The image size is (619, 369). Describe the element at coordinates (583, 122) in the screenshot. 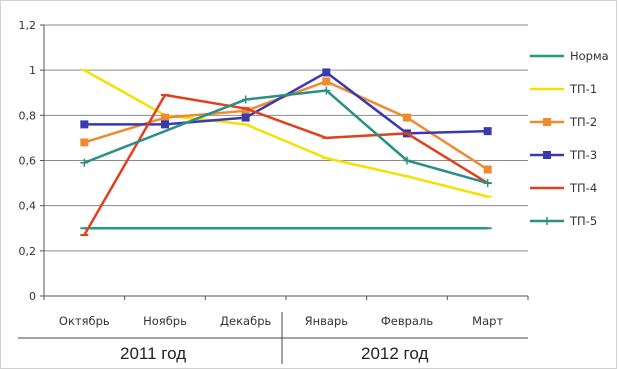

I see `legend-label: ТП-2` at that location.